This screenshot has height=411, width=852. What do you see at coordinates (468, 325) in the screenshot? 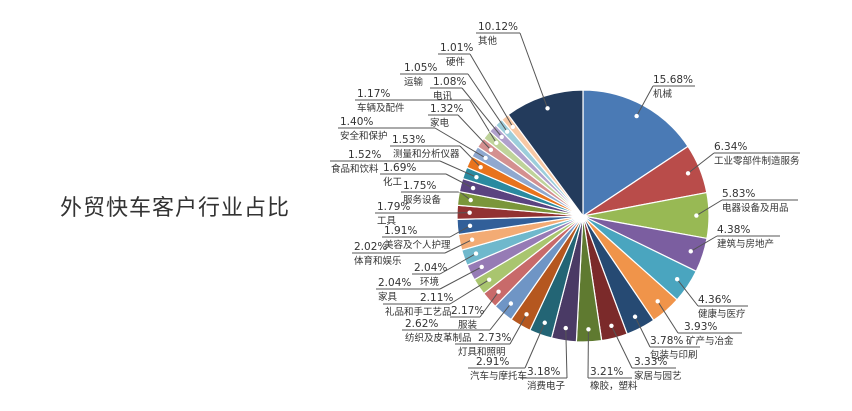
I see `data-label-name: 服装` at bounding box center [468, 325].